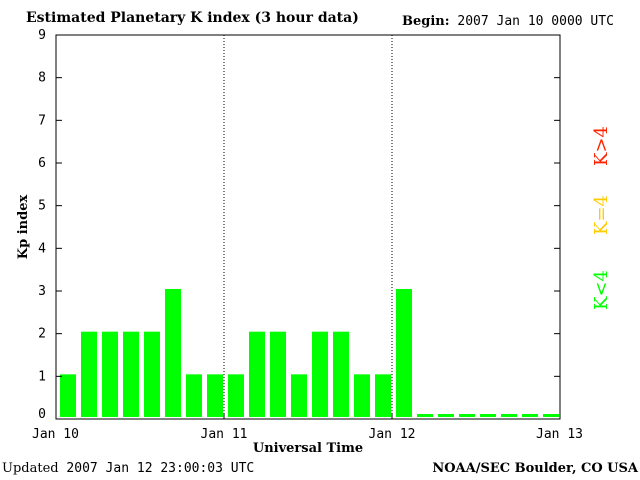 The height and width of the screenshot is (480, 640). Describe the element at coordinates (601, 290) in the screenshot. I see `legend-entry: K<4` at that location.